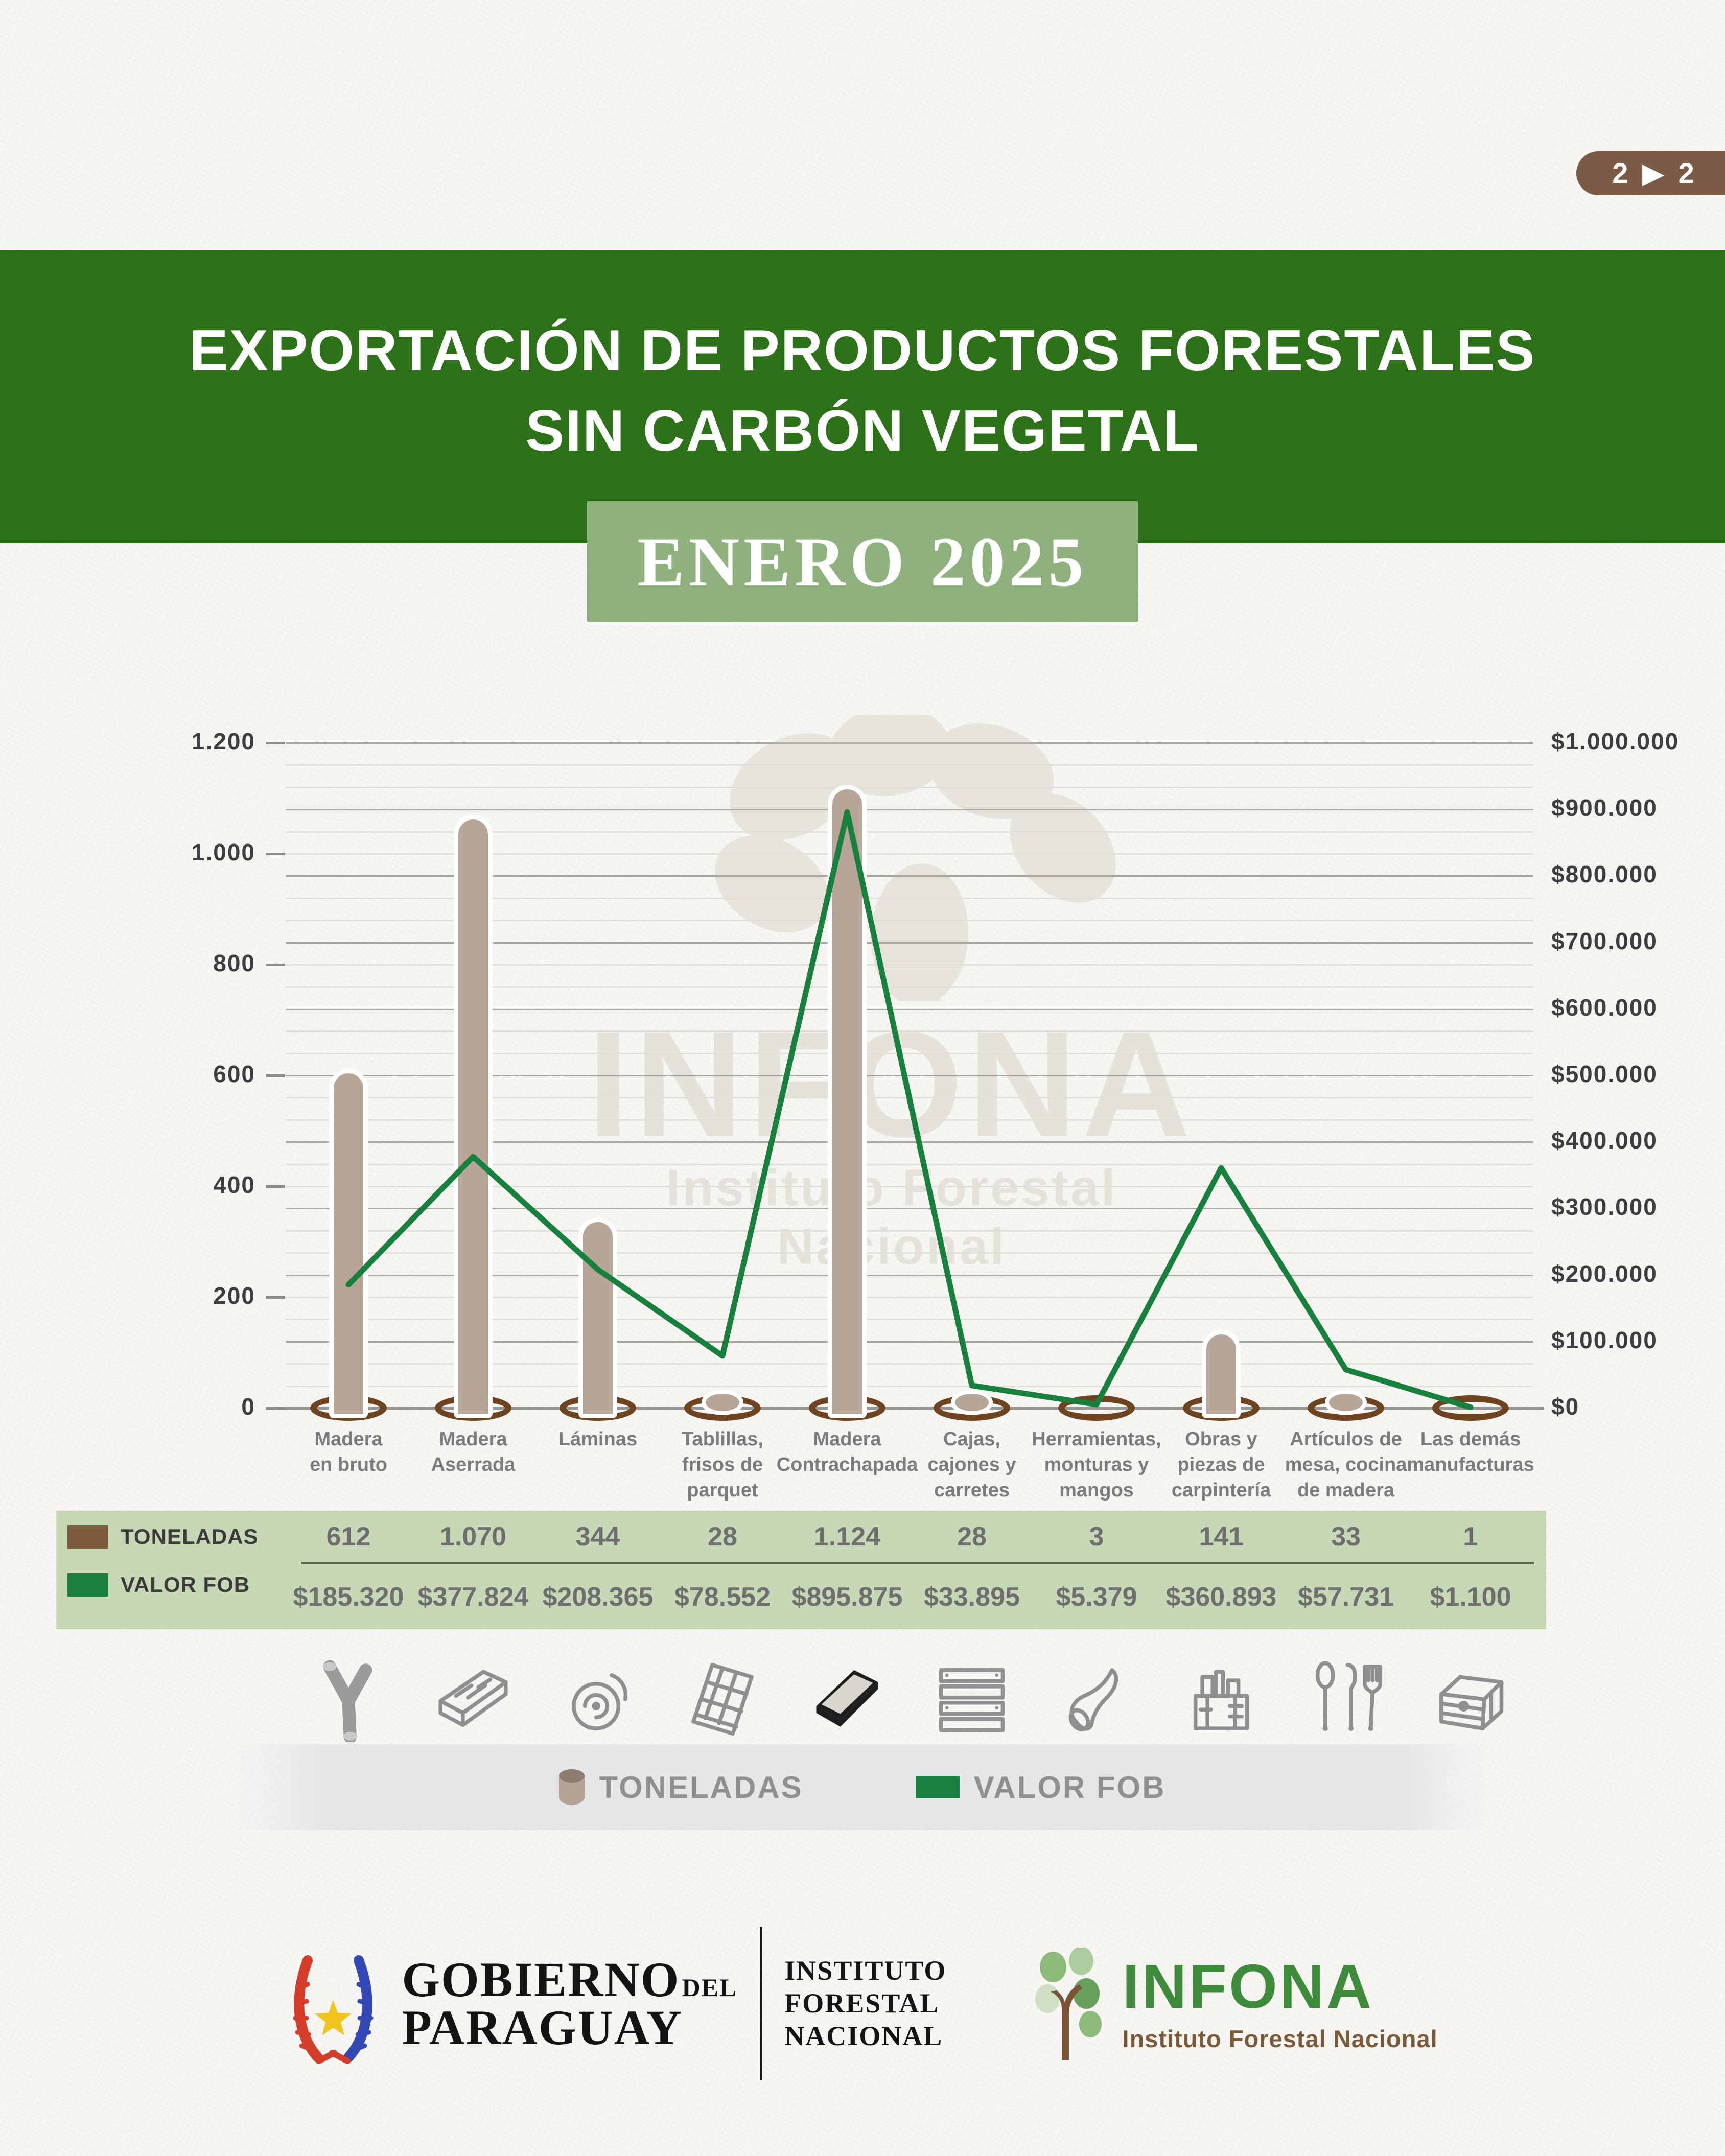 The height and width of the screenshot is (2156, 1725). I want to click on parquet-tile-icon, so click(722, 1699).